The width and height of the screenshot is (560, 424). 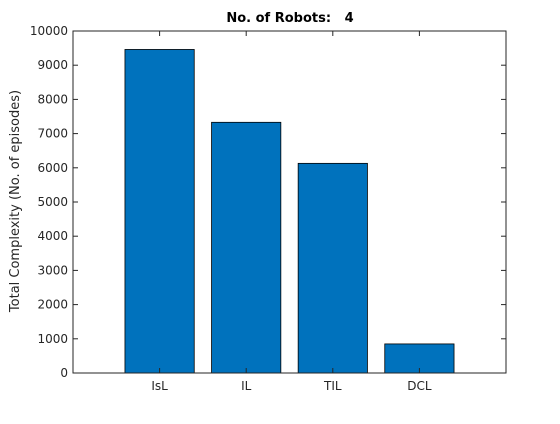 I want to click on y-tick-label: 5000, so click(x=52, y=202).